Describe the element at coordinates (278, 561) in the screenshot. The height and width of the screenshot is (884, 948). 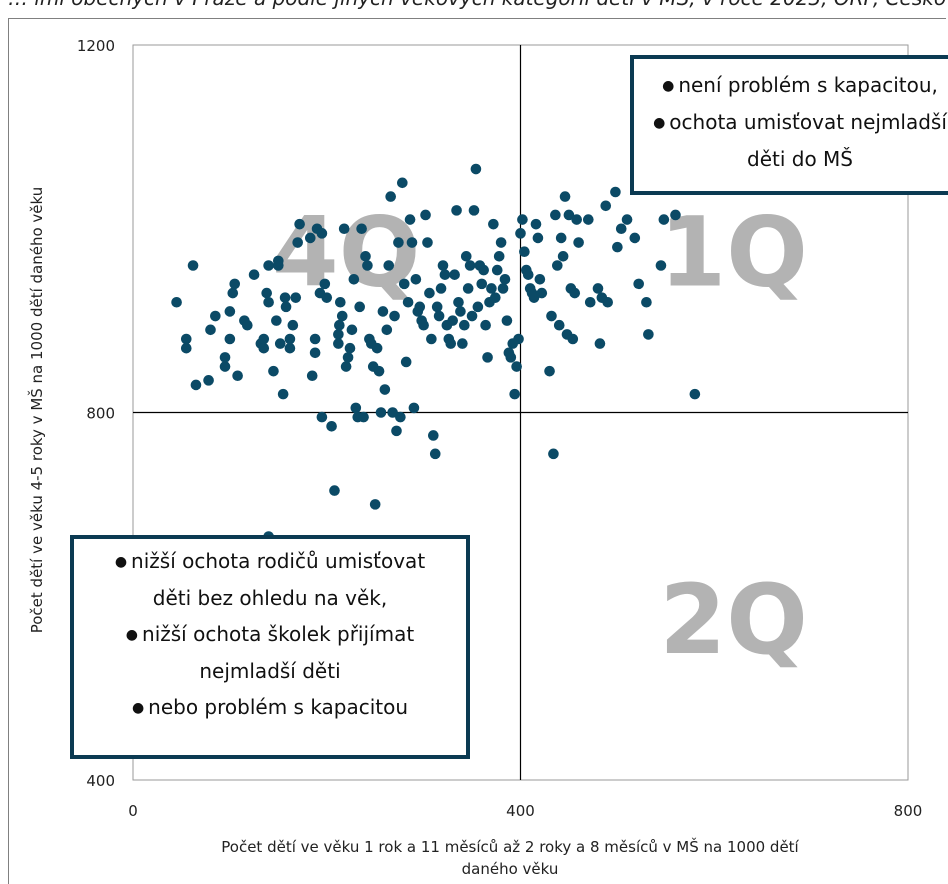
I see `callout-bottom-text-0: nižší ochota rodičů umisťovat` at that location.